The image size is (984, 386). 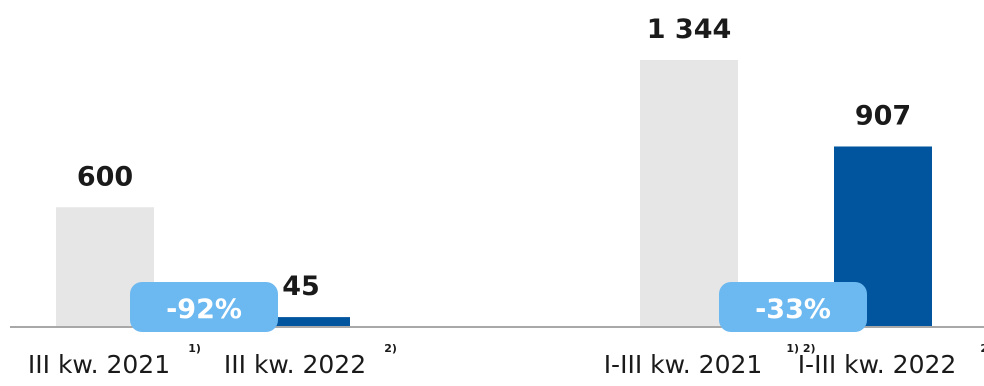 What do you see at coordinates (689, 29) in the screenshot?
I see `value-label-1-0: 1 344` at bounding box center [689, 29].